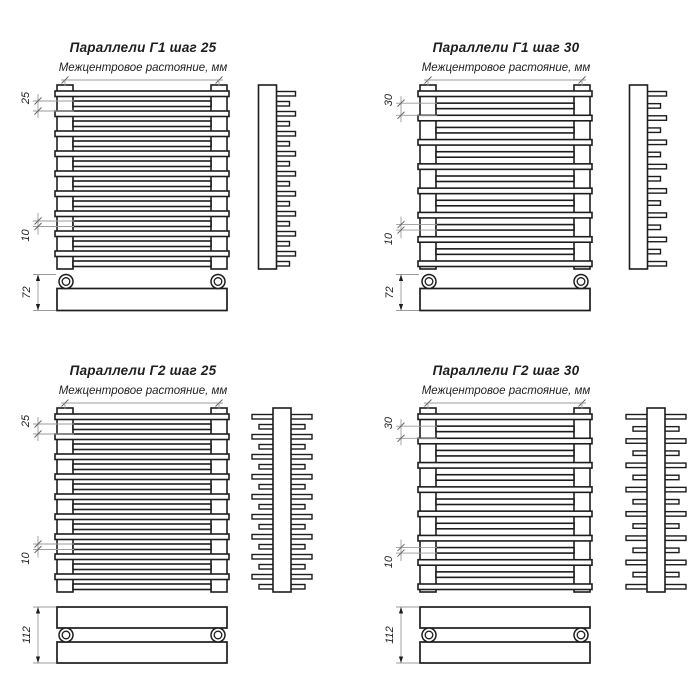  I want to click on radiator-drawing-g1-step25: 25 10 72, so click(158, 194).